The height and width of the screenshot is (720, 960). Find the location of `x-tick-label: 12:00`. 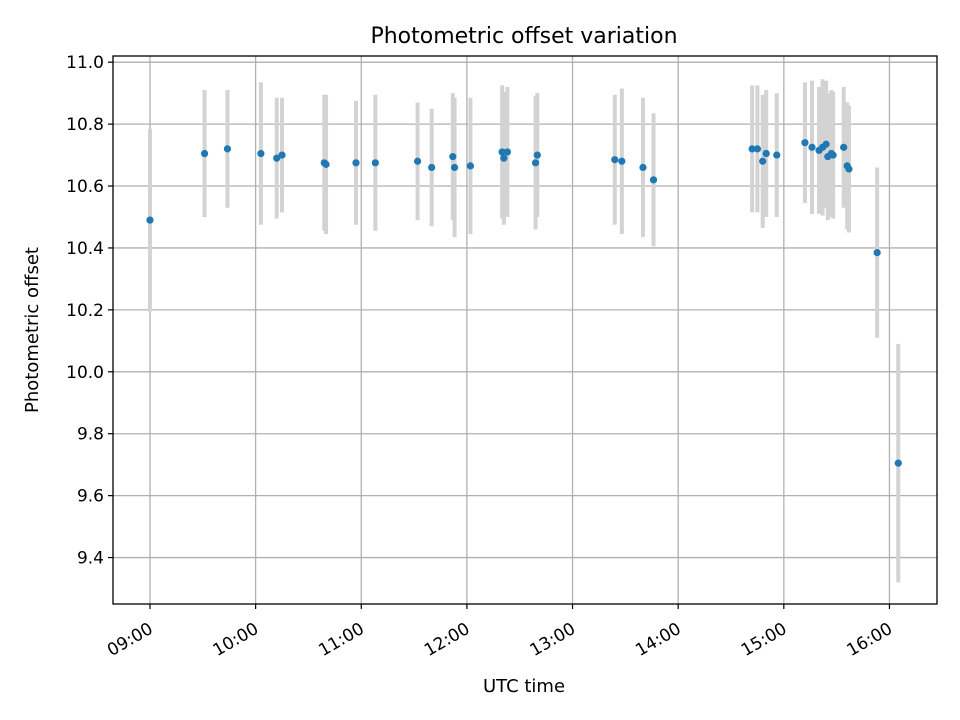

x-tick-label: 12:00 is located at coordinates (447, 640).